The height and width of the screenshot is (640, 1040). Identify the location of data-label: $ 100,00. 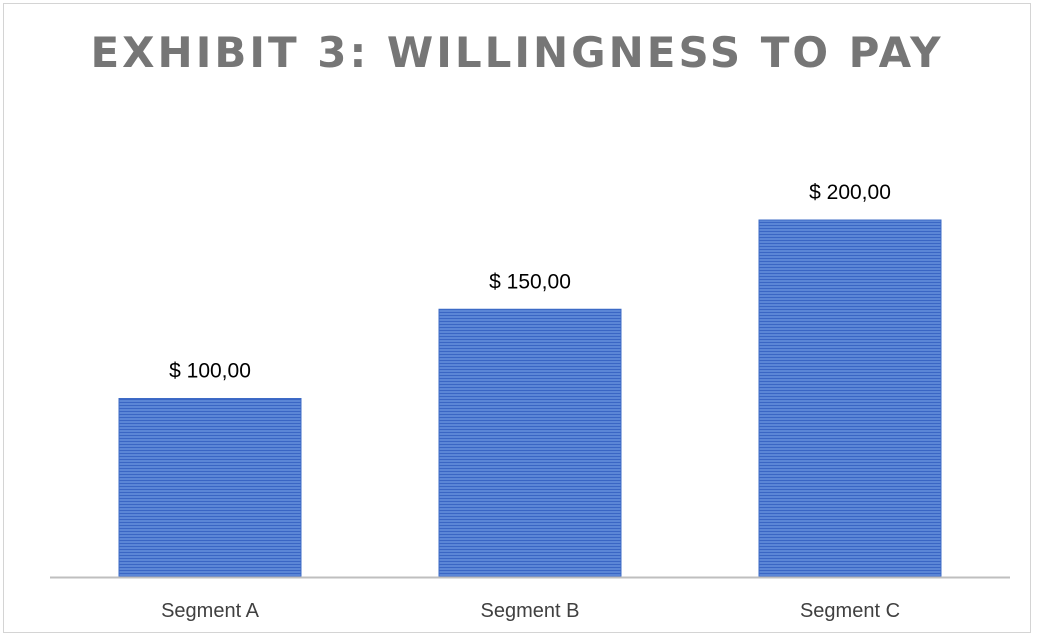
(210, 371).